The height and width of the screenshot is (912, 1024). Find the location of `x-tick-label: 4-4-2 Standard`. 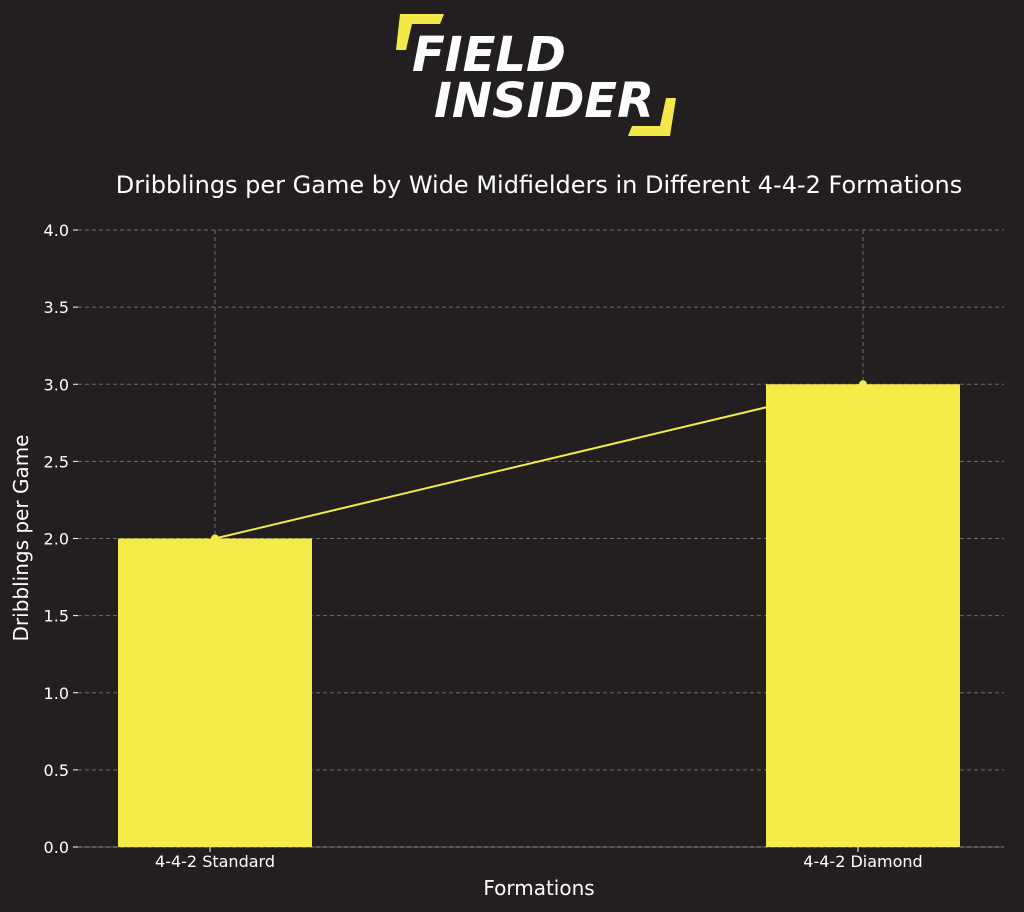

x-tick-label: 4-4-2 Standard is located at coordinates (215, 861).